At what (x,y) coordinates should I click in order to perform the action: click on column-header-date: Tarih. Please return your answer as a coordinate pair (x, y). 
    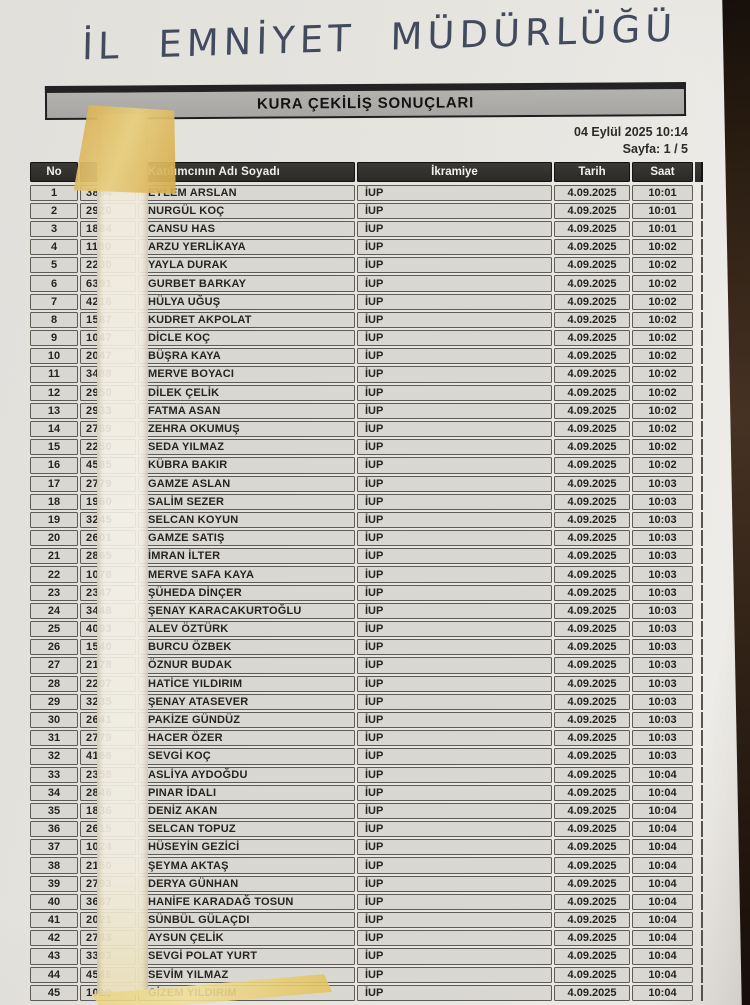
    Looking at the image, I should click on (592, 172).